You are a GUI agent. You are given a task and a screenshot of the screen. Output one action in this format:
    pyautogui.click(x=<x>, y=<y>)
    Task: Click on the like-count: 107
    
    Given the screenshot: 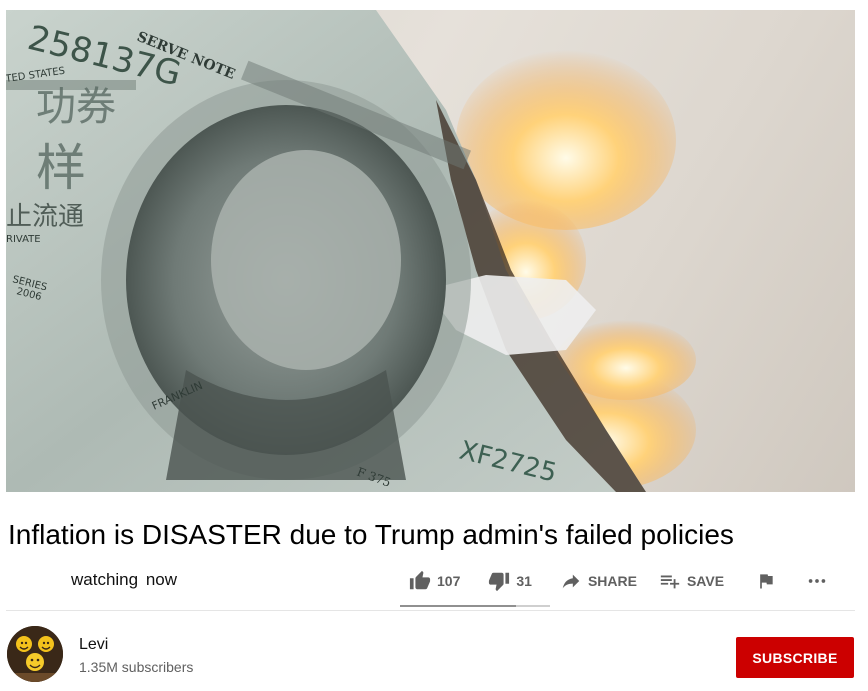 What is the action you would take?
    pyautogui.click(x=449, y=581)
    